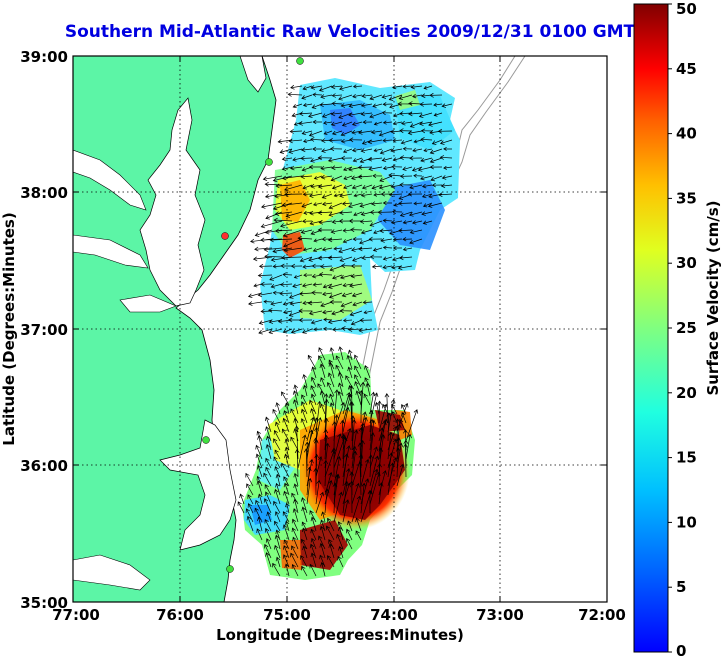 The image size is (724, 659). Describe the element at coordinates (651, 328) in the screenshot. I see `colorbar` at that location.